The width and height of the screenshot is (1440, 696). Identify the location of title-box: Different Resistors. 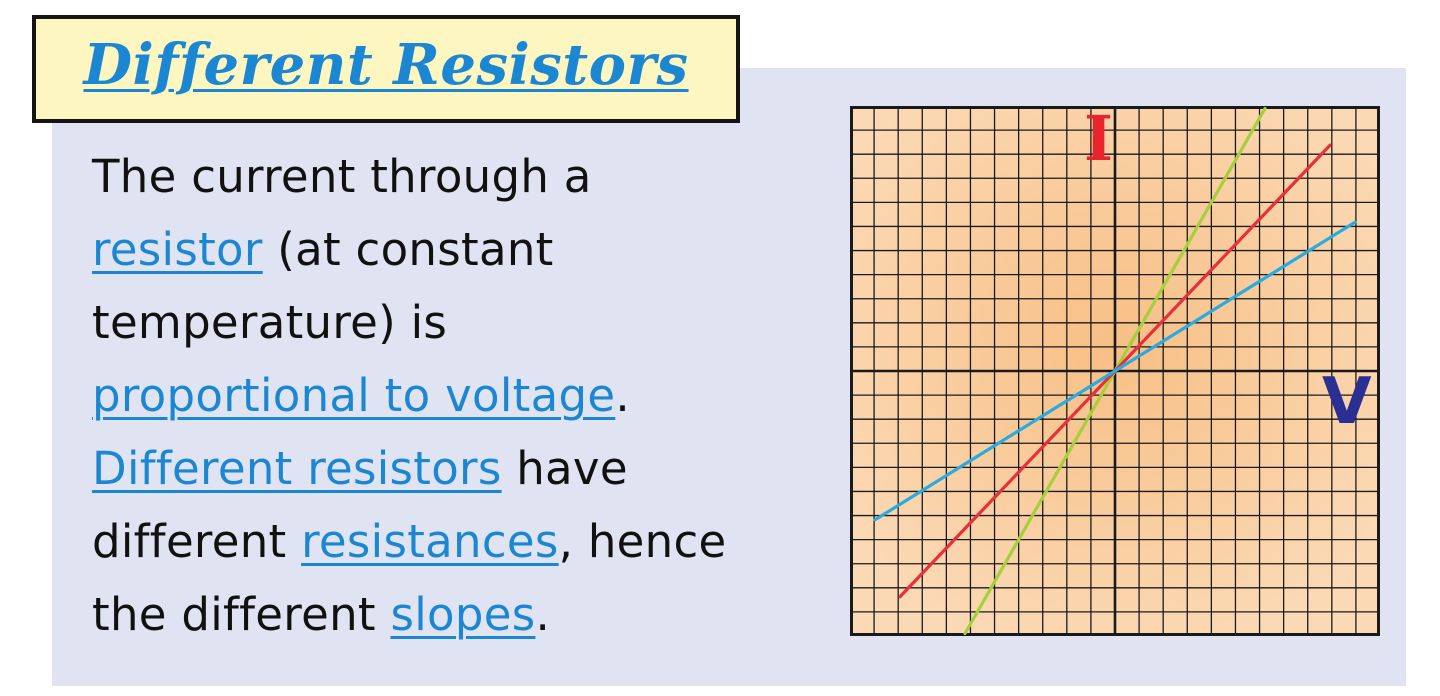
(386, 69).